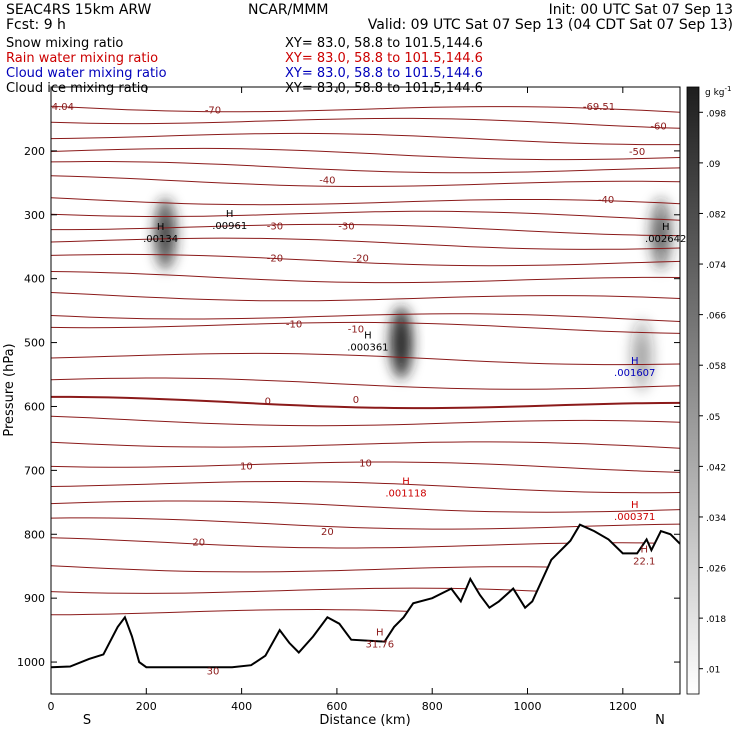 Image resolution: width=740 pixels, height=744 pixels. Describe the element at coordinates (79, 10) in the screenshot. I see `model-title: SEAC4RS 15km ARW` at that location.